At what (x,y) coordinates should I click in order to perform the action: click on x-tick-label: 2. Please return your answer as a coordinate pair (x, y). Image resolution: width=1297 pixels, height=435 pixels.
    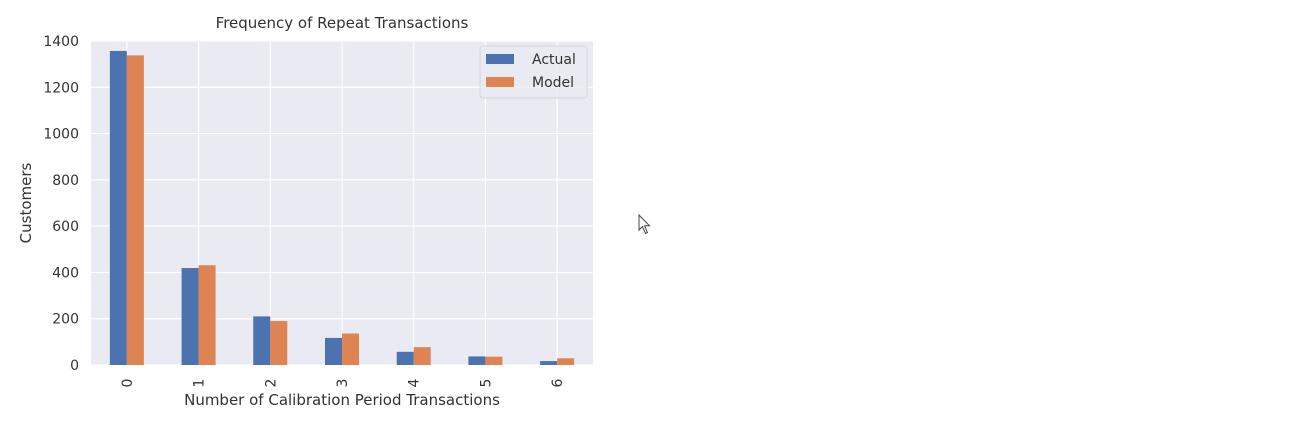
    Looking at the image, I should click on (271, 383).